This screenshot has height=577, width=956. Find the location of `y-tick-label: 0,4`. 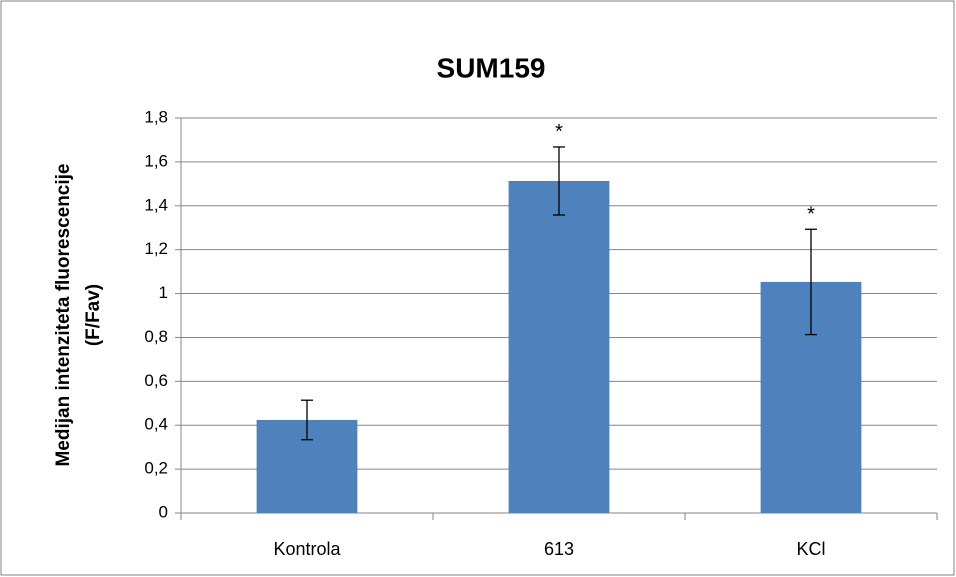

y-tick-label: 0,4 is located at coordinates (156, 424).